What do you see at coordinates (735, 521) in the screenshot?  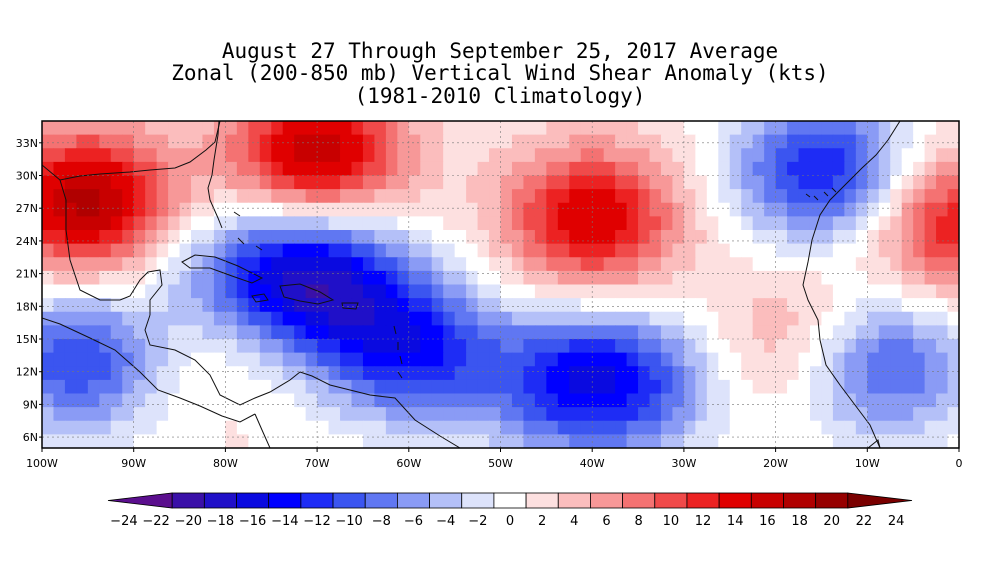 I see `colorbar-tick-label: 14` at bounding box center [735, 521].